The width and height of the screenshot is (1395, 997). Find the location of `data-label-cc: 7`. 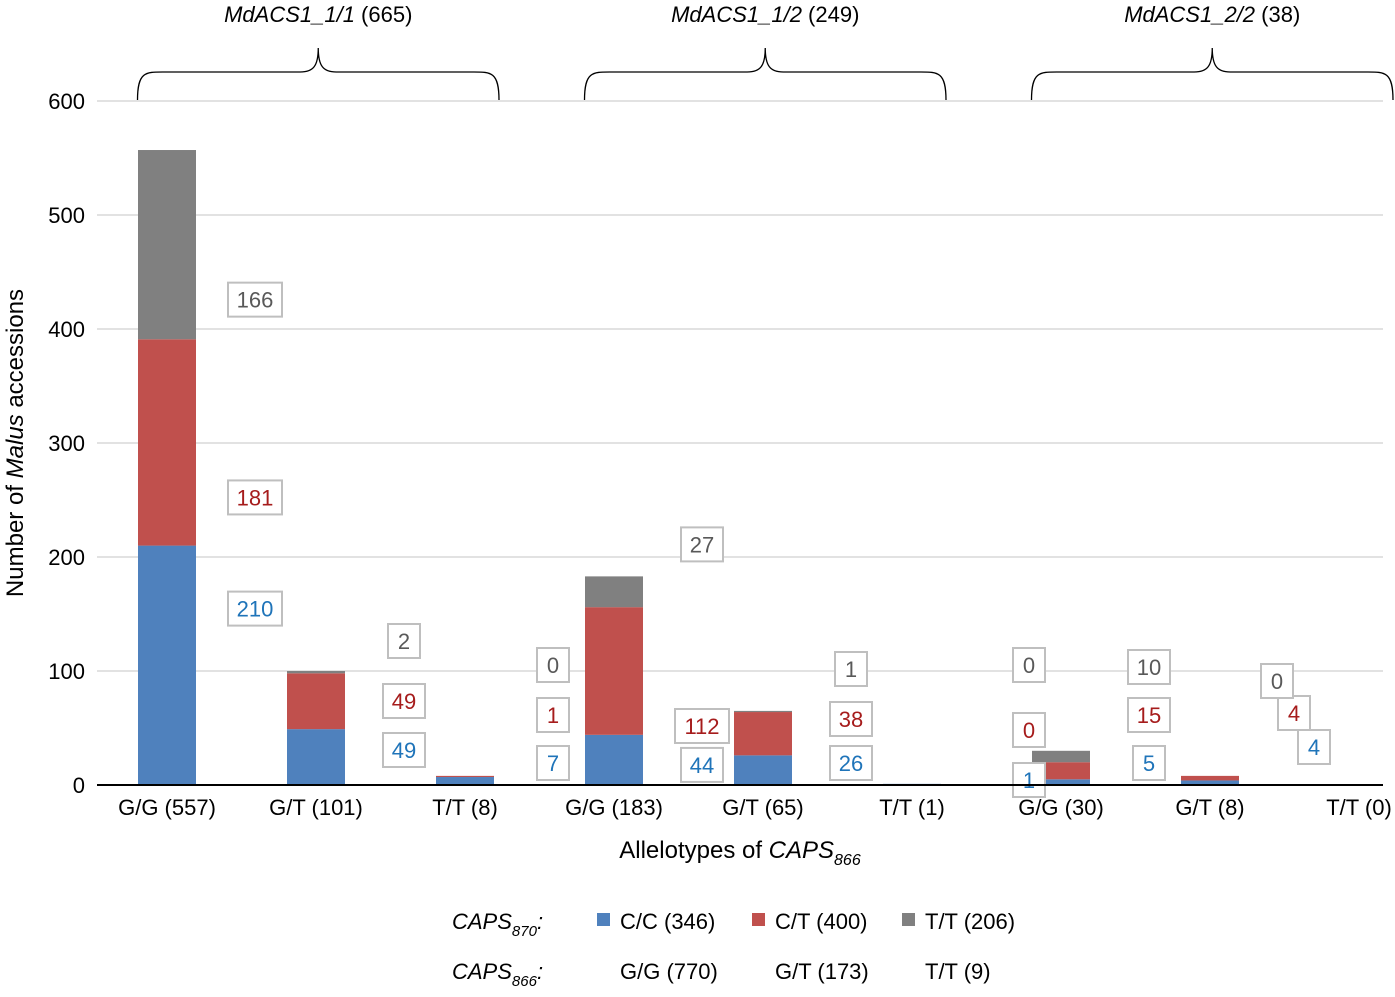

data-label-cc: 7 is located at coordinates (553, 763).